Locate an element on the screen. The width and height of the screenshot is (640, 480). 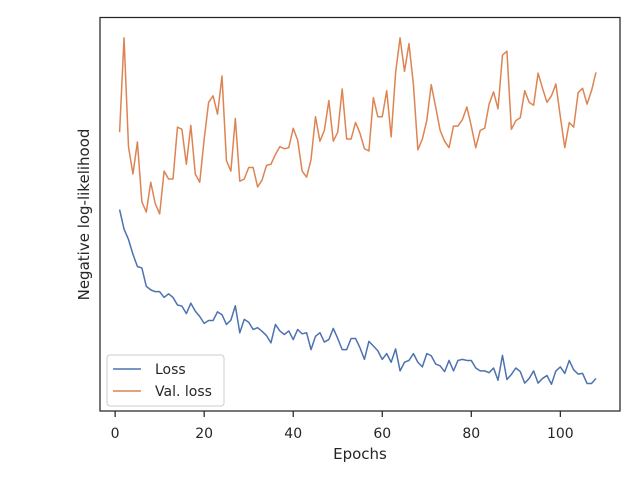
x-tick-label: 0 is located at coordinates (115, 434).